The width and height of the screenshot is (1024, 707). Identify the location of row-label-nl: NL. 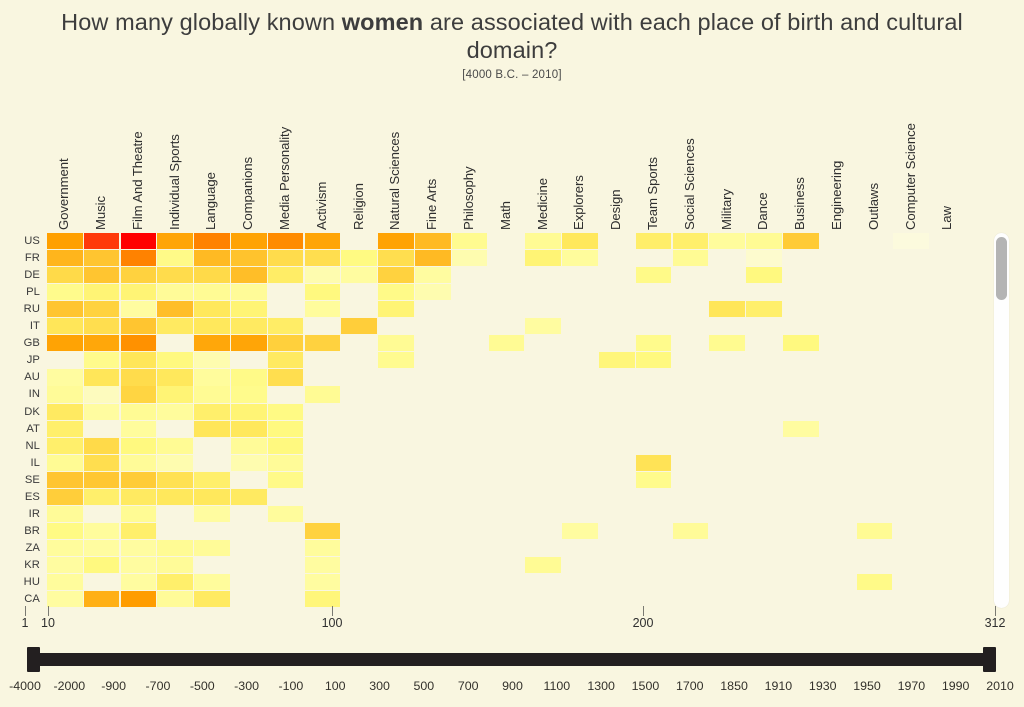
(32, 445).